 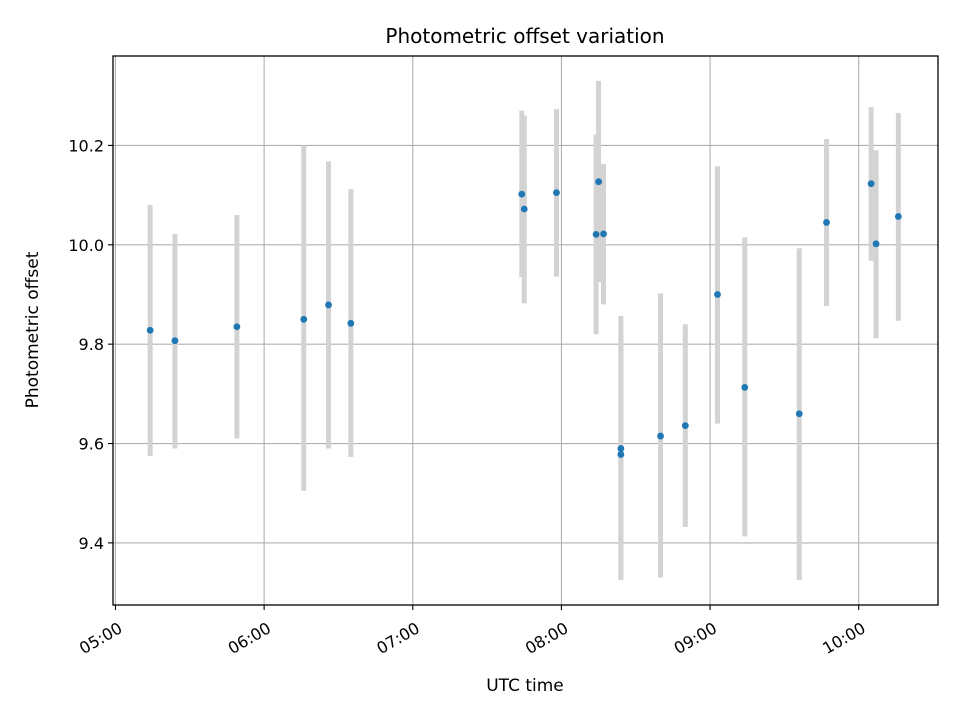 I want to click on y-axis: 9.4 9.6 9.8 10.0 10.2, so click(x=90, y=344).